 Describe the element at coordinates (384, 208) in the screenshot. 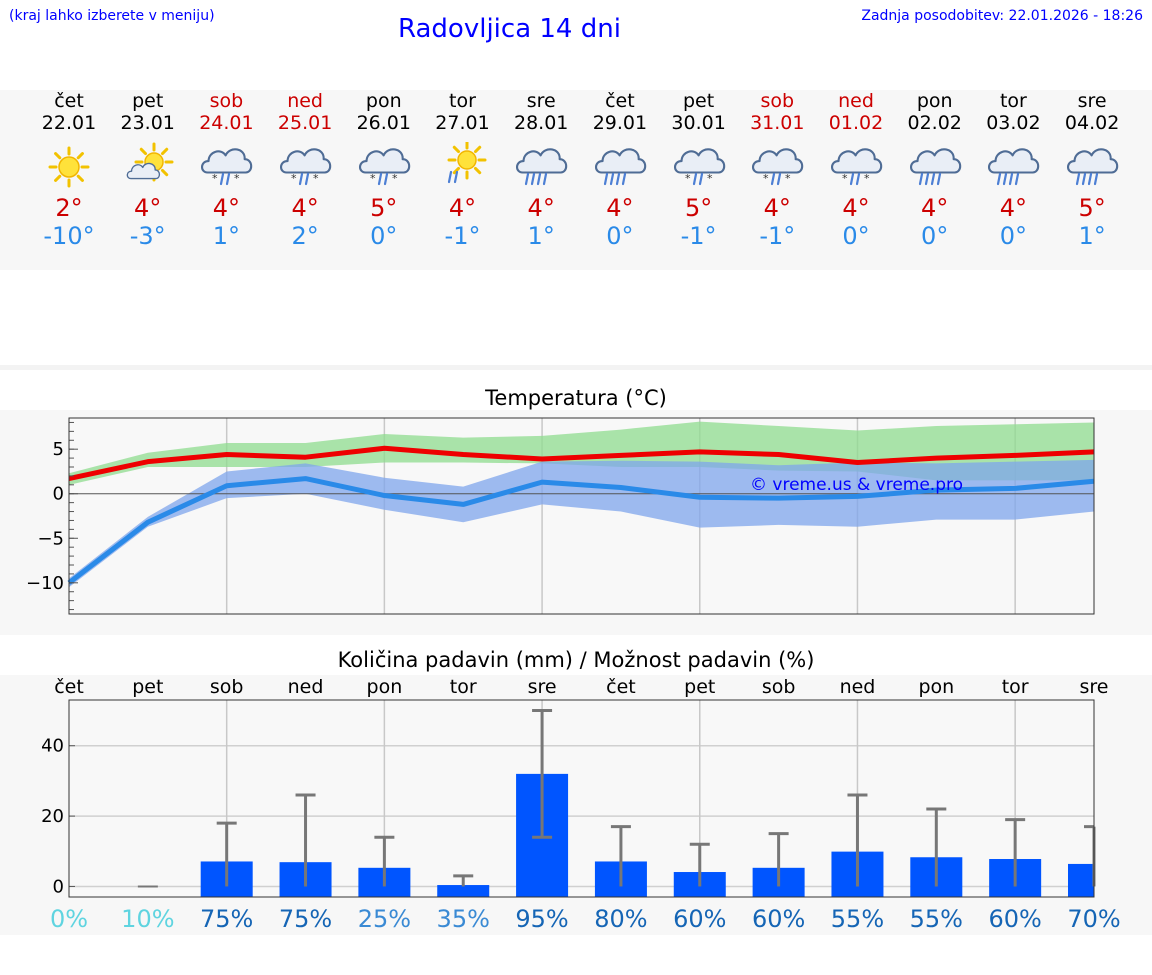

I see `temp-max: 5°` at that location.